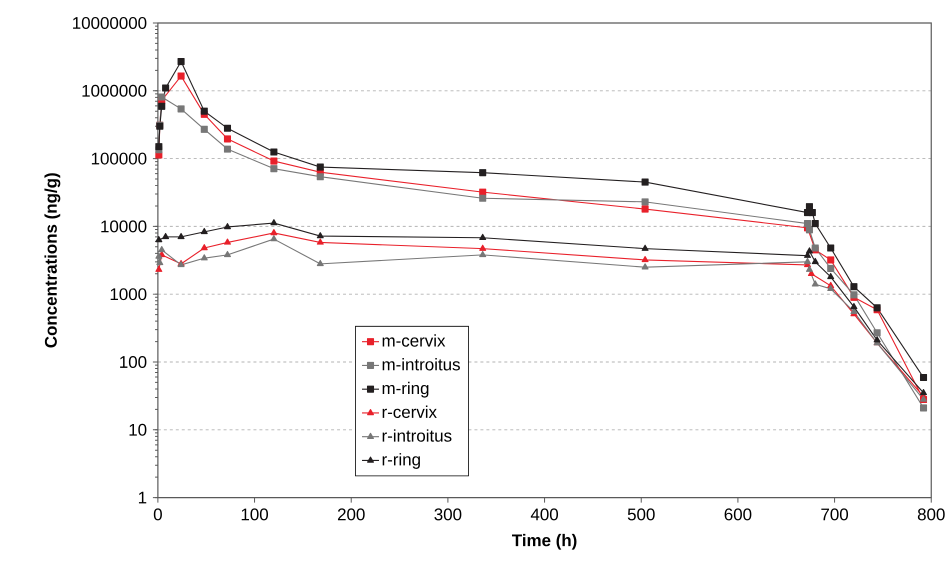 The image size is (951, 575). I want to click on x-tick-label: 0, so click(158, 514).